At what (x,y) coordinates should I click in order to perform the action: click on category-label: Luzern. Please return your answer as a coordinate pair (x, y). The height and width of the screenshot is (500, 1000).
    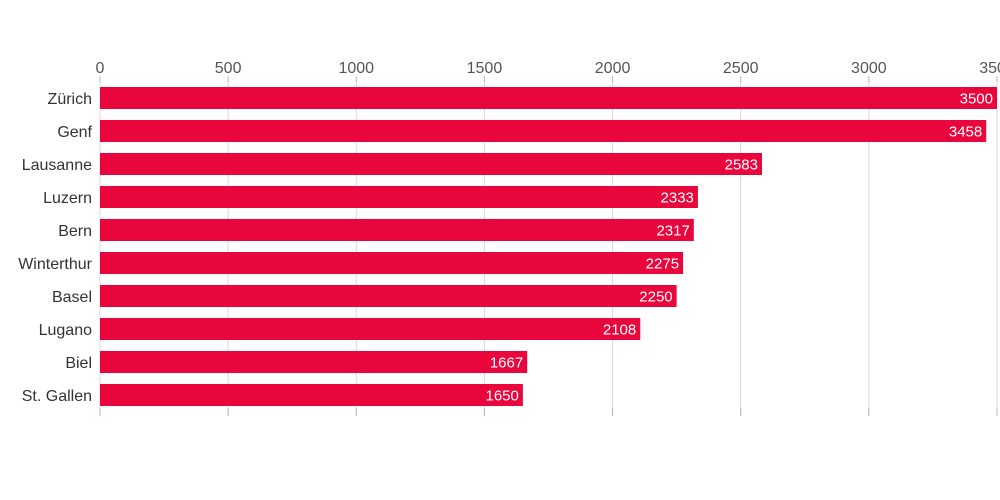
    Looking at the image, I should click on (67, 198).